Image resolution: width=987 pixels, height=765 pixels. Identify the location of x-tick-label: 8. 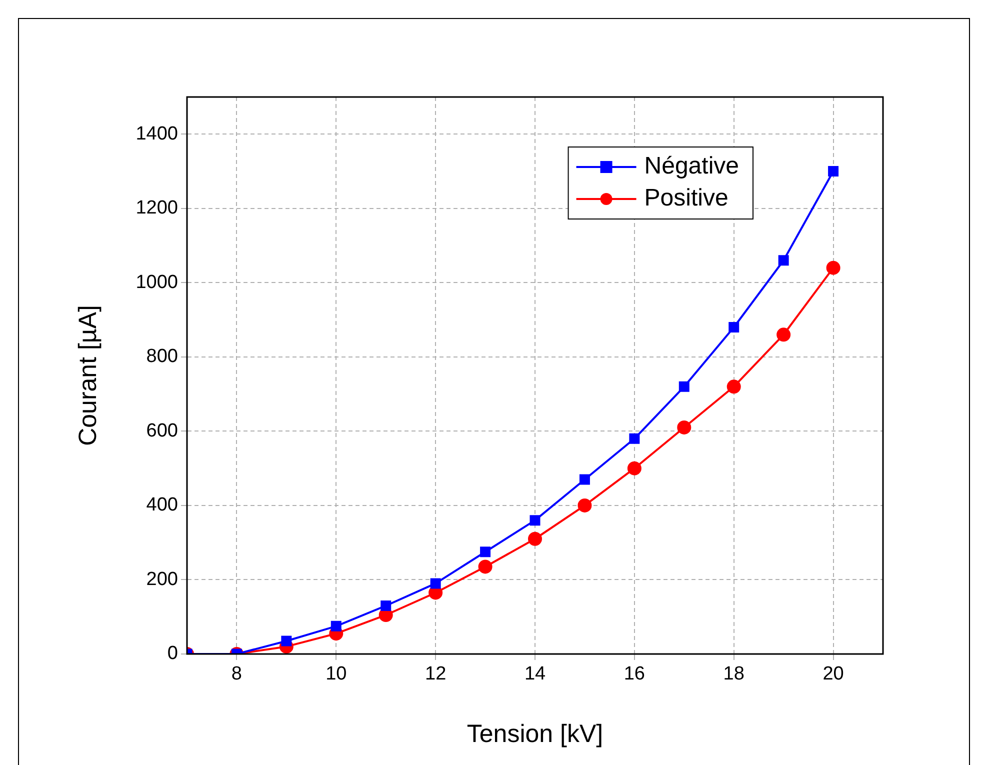
(236, 674).